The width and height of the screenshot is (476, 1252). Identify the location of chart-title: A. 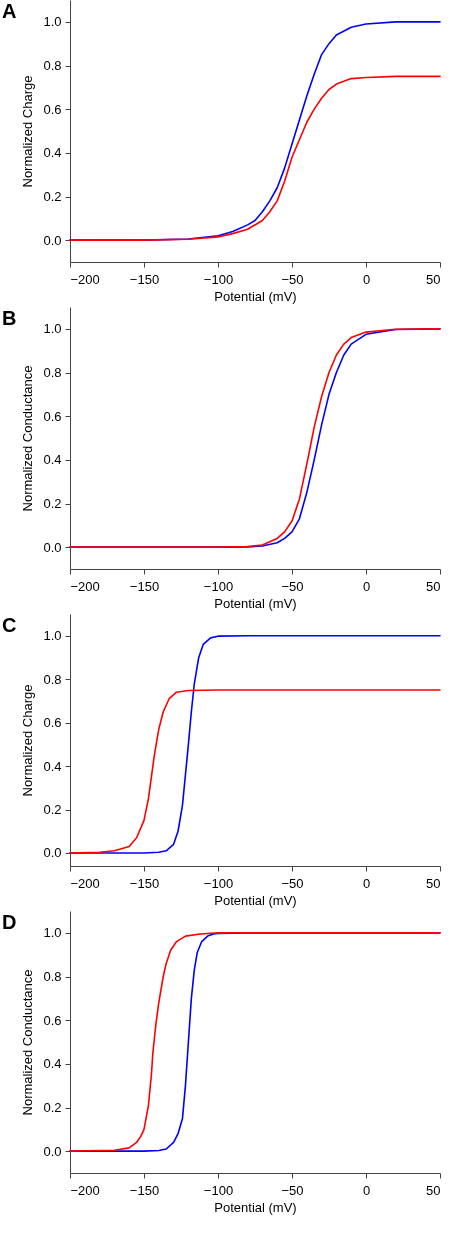
(9, 11).